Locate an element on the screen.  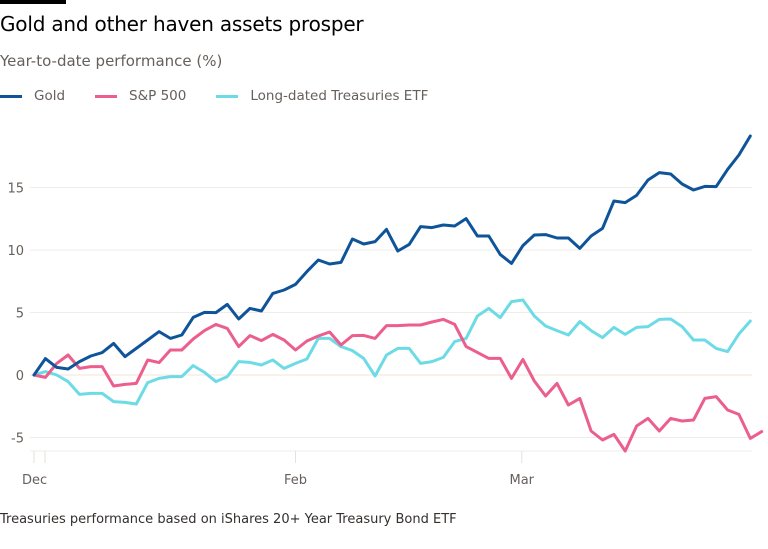
y-tick-label: 15 is located at coordinates (15, 189).